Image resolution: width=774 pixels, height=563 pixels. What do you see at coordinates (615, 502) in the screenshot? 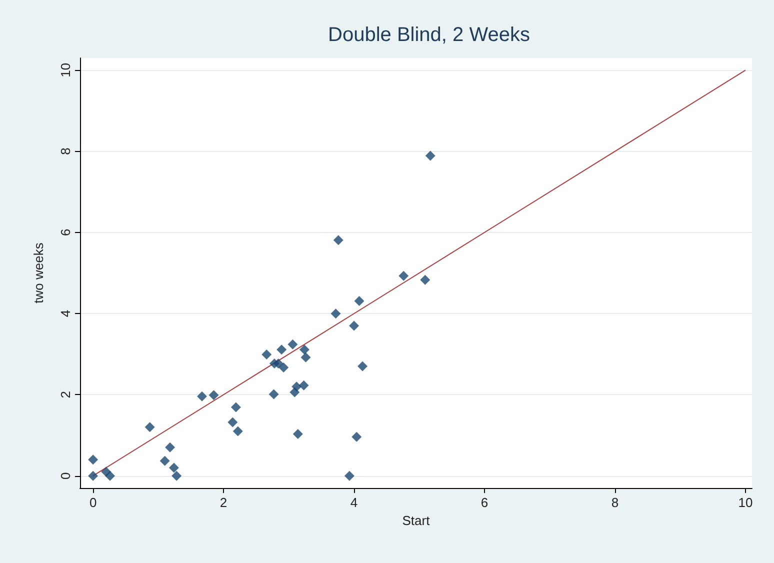
I see `x-tick-label: 8` at bounding box center [615, 502].